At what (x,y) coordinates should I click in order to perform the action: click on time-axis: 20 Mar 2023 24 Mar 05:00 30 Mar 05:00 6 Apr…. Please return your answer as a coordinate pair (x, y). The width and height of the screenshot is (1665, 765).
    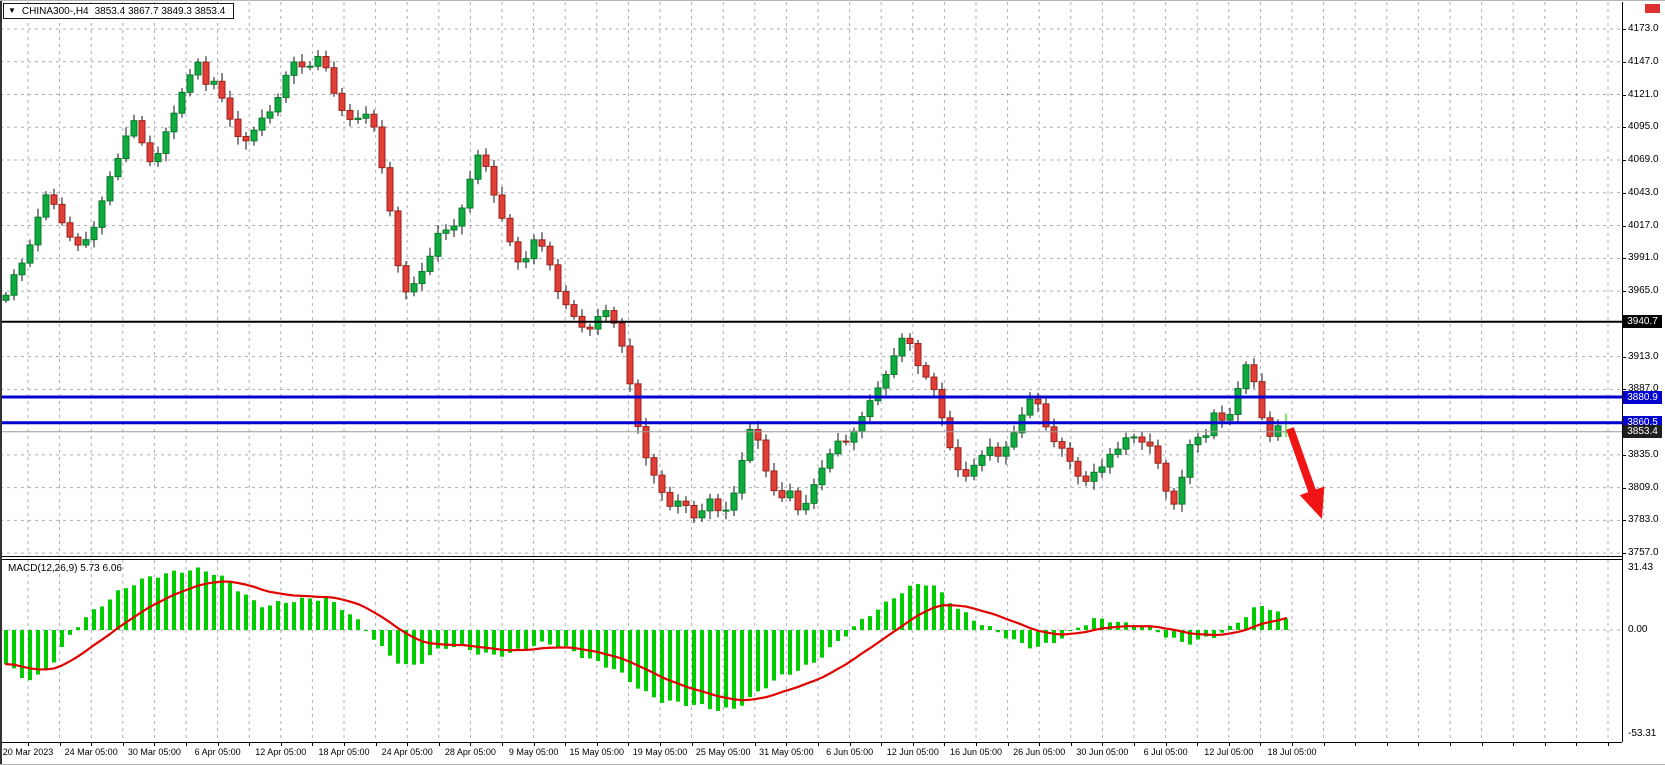
    Looking at the image, I should click on (811, 754).